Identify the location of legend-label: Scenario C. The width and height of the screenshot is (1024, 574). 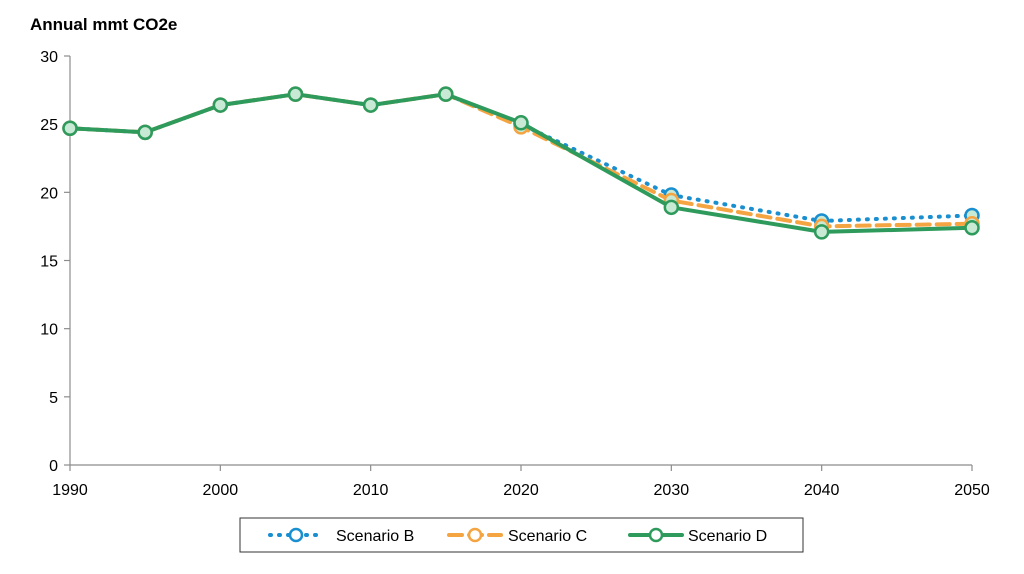
(547, 536).